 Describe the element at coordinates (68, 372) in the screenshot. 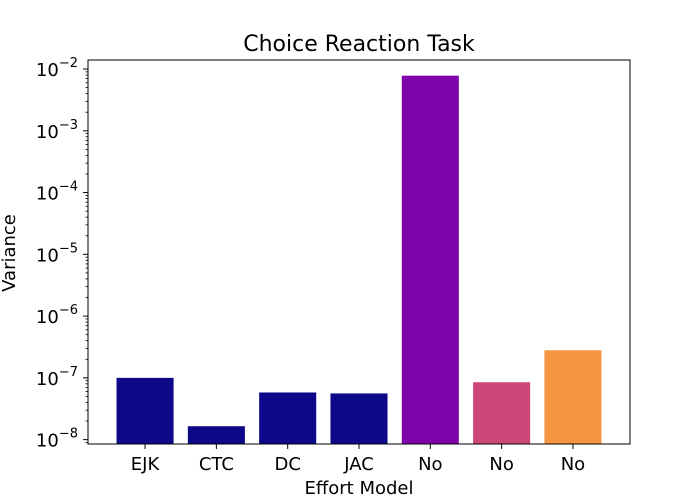

I see `y-tick-exponent: −7` at that location.